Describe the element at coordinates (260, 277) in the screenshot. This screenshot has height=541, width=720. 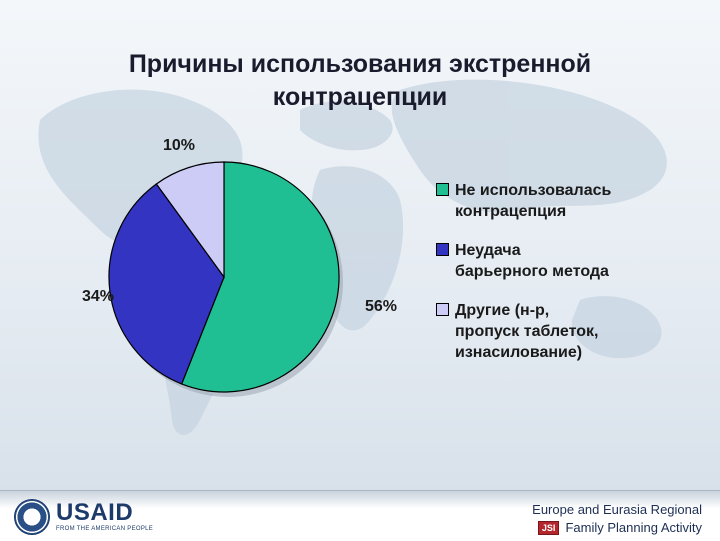
I see `pie-slice-no-contraception` at that location.